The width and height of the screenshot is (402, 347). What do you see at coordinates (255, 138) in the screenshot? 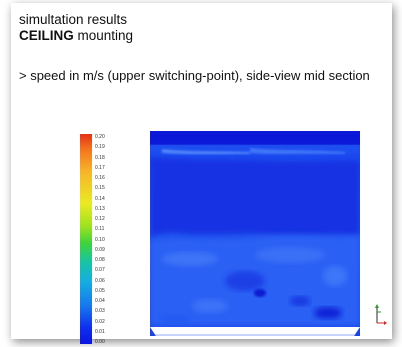
I see `ceiling-region` at bounding box center [255, 138].